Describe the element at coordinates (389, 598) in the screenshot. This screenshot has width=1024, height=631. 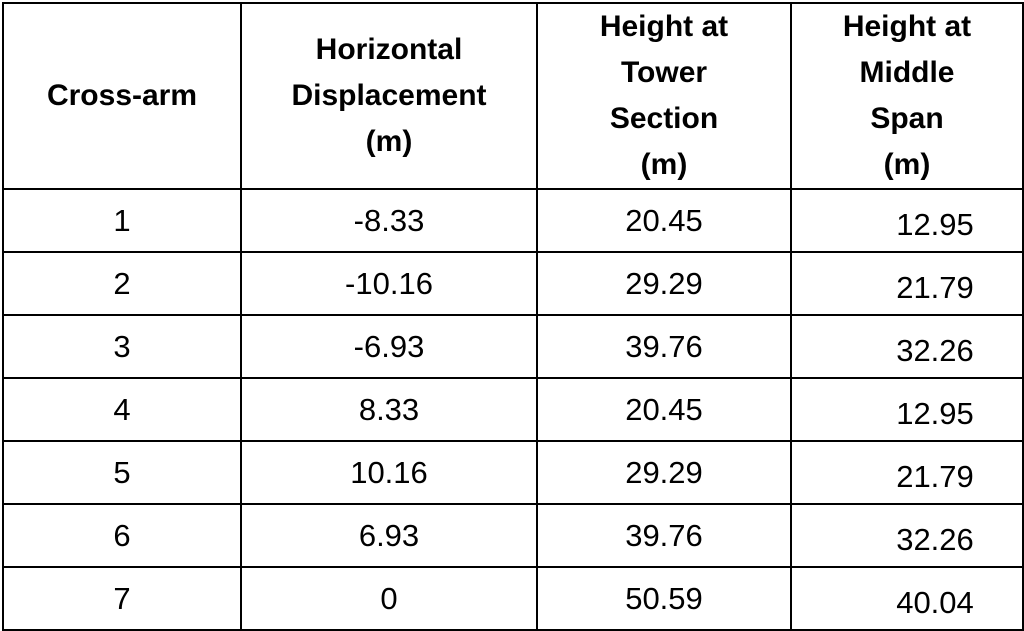
I see `table-cell: 0` at that location.